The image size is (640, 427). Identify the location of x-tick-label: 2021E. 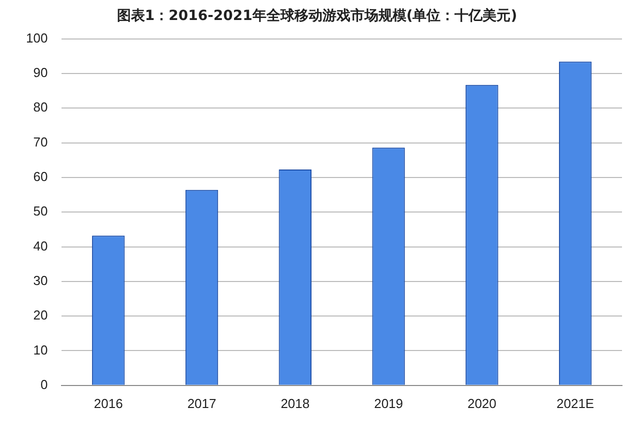
(575, 403).